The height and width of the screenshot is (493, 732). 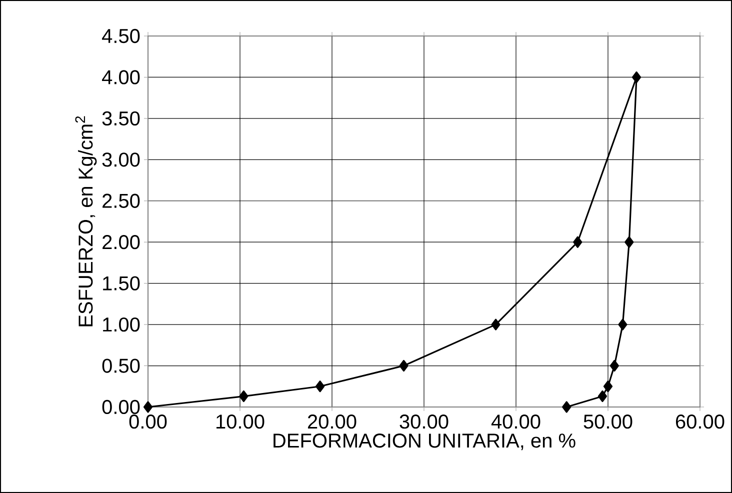 I want to click on y-tick-label: 1.00, so click(x=121, y=324).